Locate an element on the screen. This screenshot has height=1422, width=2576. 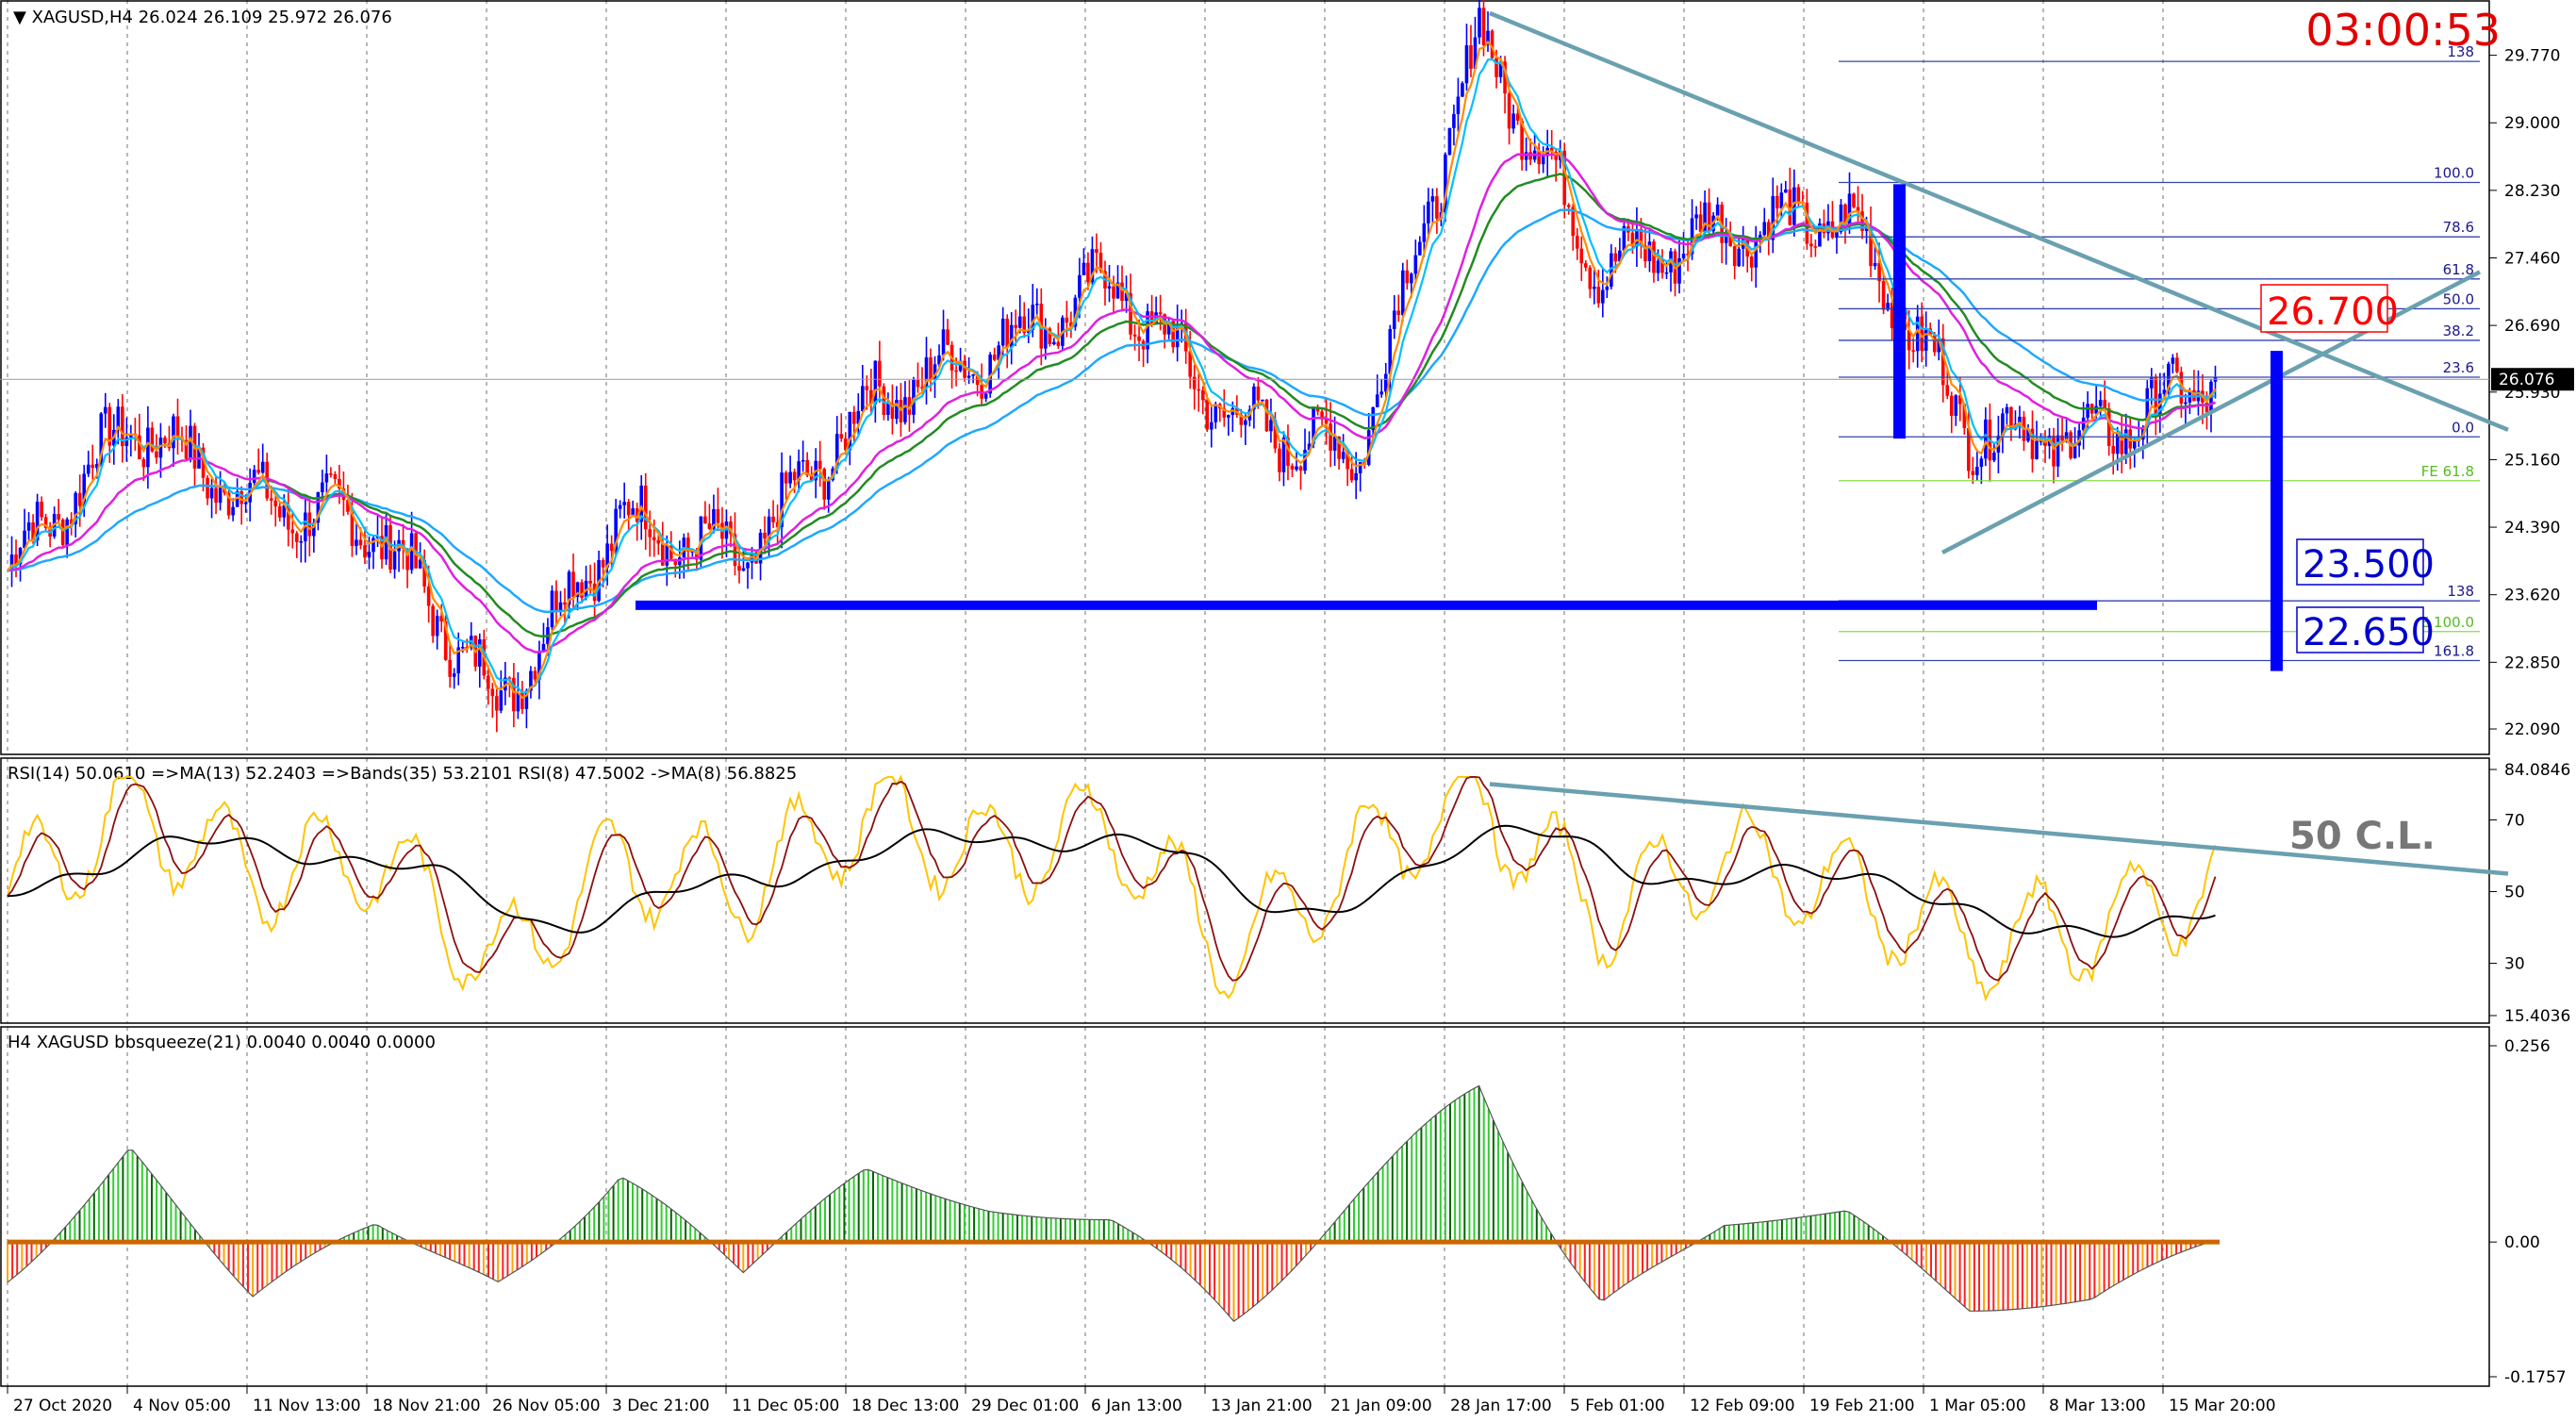
fe-level-label: FE 100.0 is located at coordinates (2443, 622).